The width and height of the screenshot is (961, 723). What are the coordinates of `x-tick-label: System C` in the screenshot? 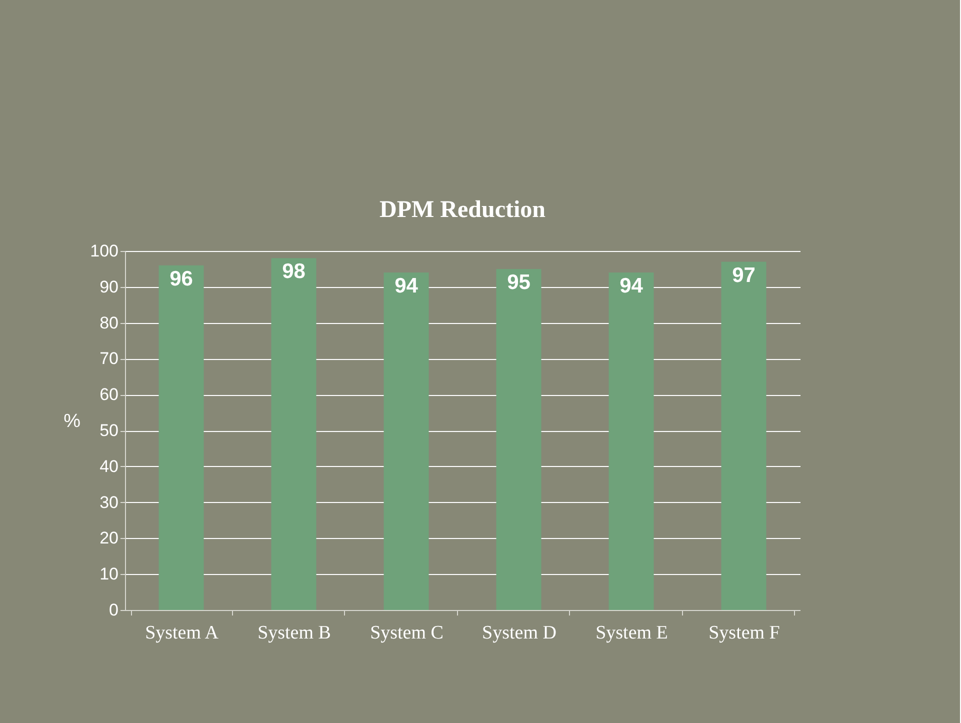 It's located at (407, 633).